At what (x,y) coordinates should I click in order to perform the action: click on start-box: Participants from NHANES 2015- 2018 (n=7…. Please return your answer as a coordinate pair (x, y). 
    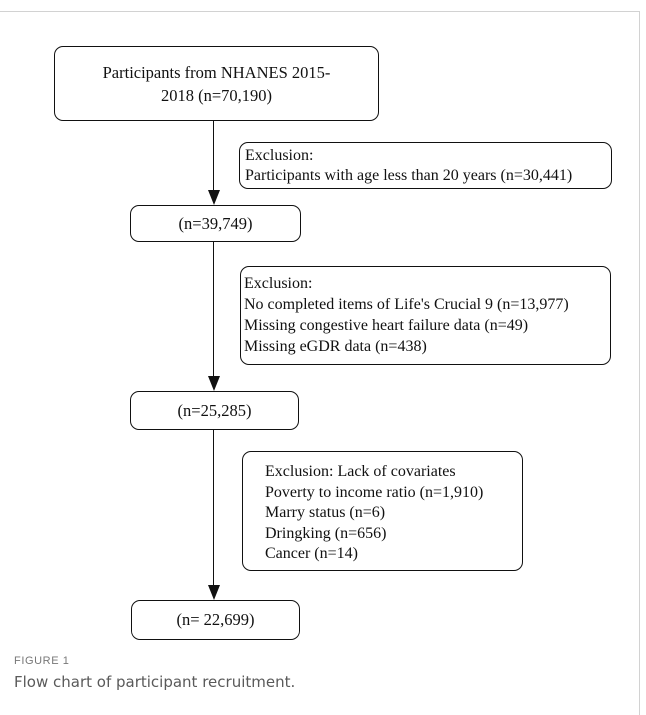
    Looking at the image, I should click on (216, 83).